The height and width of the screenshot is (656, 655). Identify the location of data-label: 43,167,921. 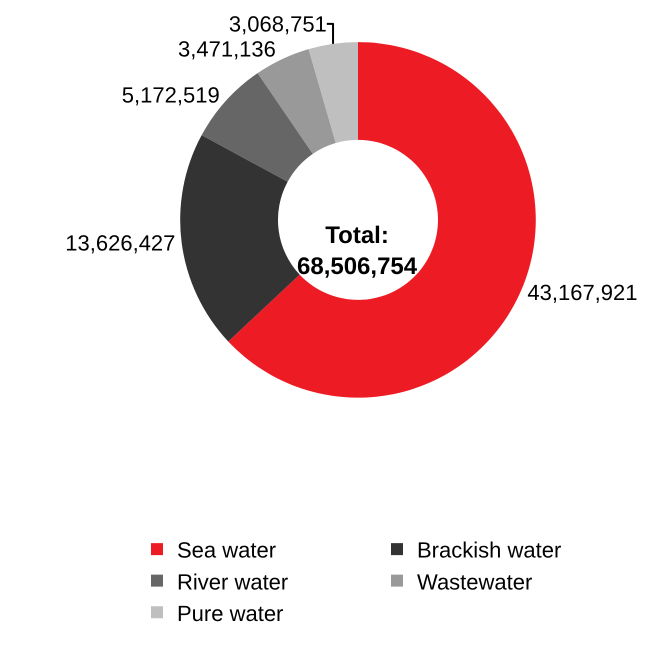
(582, 293).